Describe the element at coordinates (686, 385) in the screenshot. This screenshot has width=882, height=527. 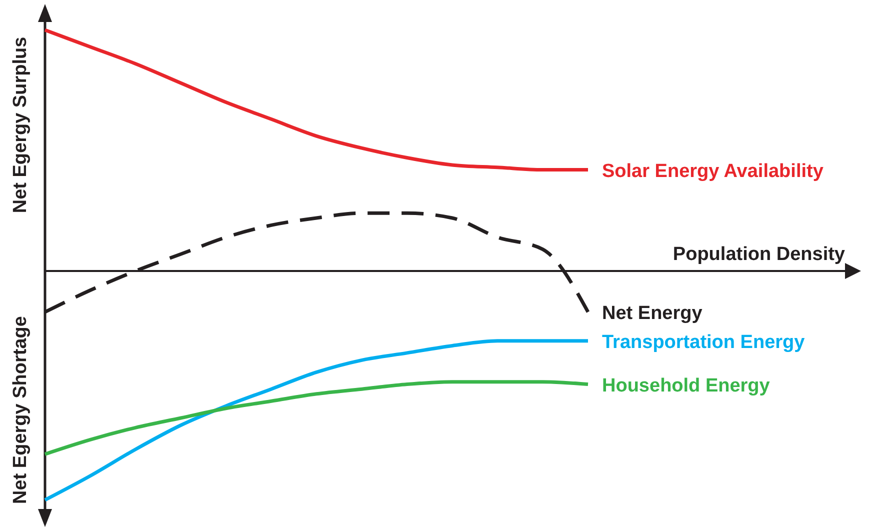
I see `series-label: Household Energy` at that location.